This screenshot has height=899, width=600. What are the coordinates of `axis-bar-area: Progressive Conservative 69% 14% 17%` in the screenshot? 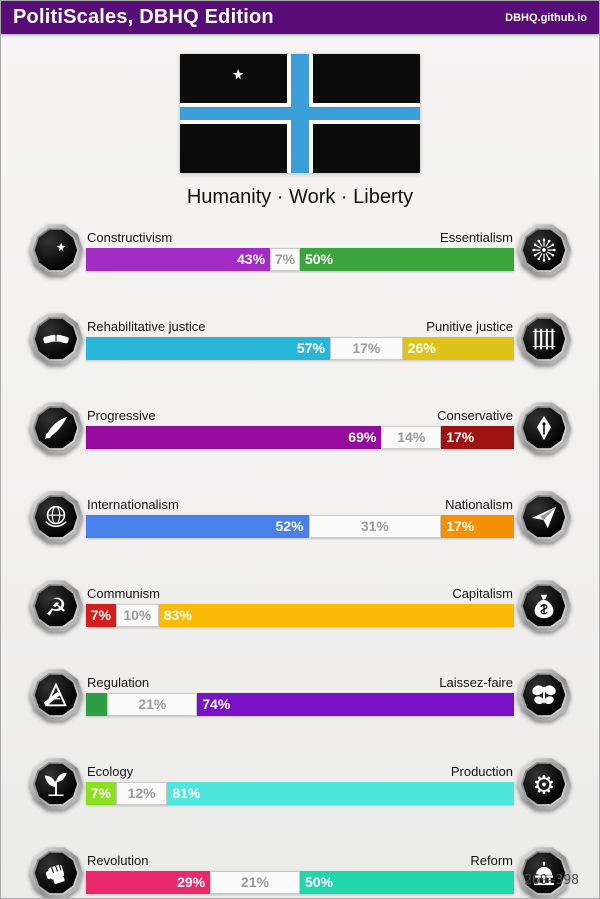 It's located at (300, 428).